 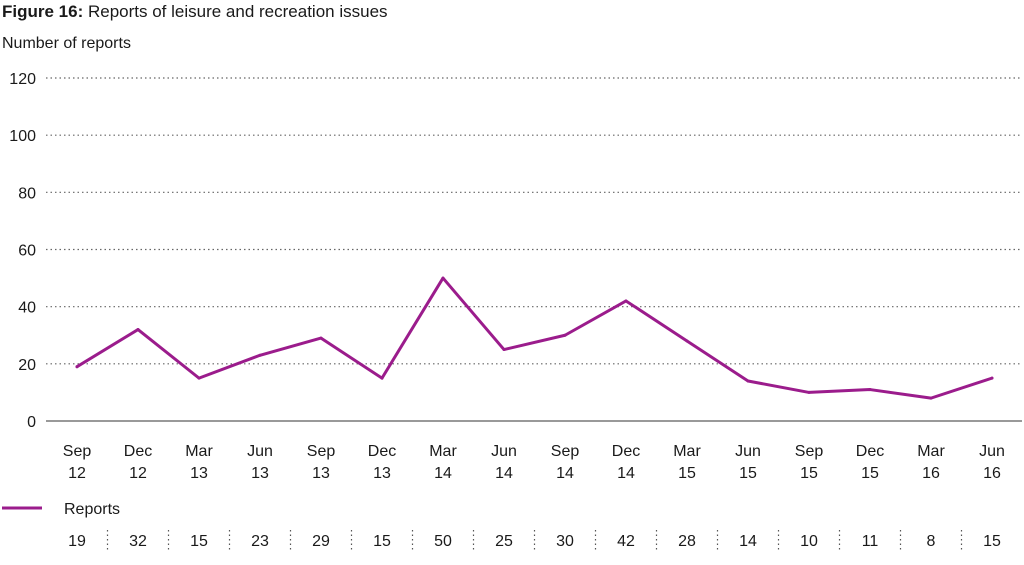 What do you see at coordinates (626, 541) in the screenshot?
I see `table-cell-value: 42` at bounding box center [626, 541].